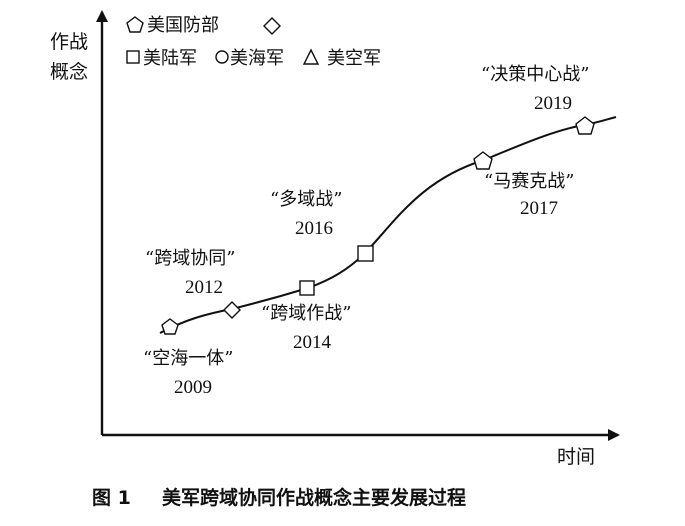 The height and width of the screenshot is (526, 685). What do you see at coordinates (311, 56) in the screenshot?
I see `triangle-icon` at bounding box center [311, 56].